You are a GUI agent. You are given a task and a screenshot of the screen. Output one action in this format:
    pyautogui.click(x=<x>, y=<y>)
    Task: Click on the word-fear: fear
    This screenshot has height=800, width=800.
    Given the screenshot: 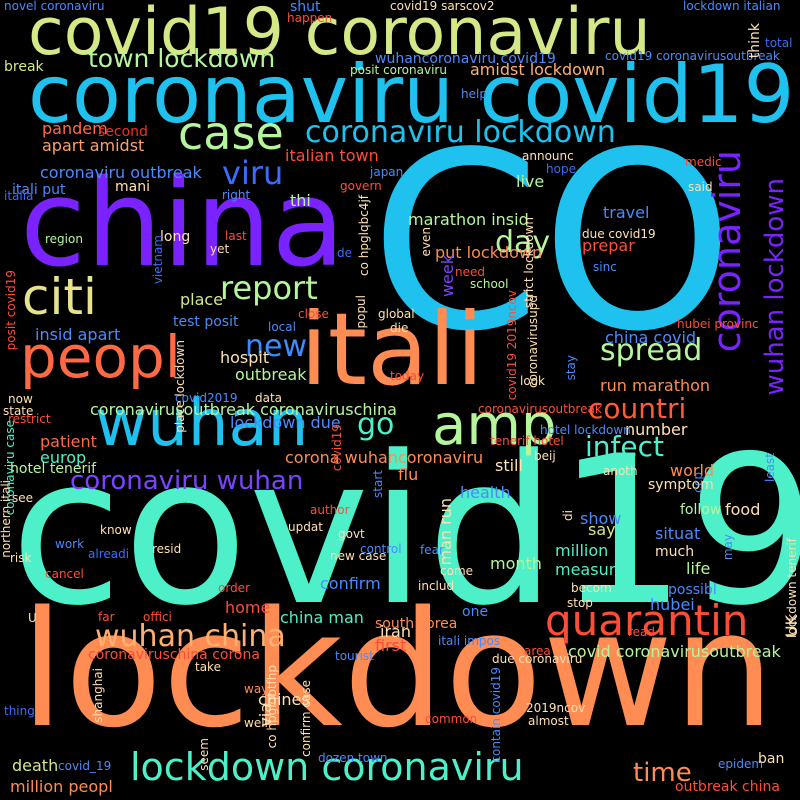 What is the action you would take?
    pyautogui.click(x=432, y=550)
    